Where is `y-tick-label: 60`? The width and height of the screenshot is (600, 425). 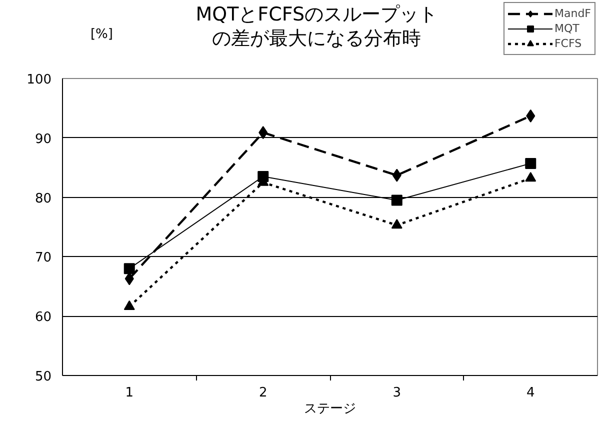
y-tick-label: 60 is located at coordinates (43, 318).